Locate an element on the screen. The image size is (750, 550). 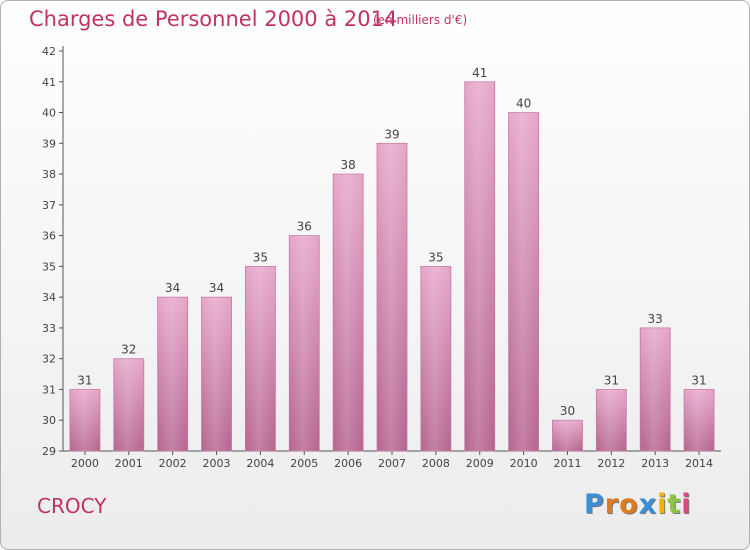
x-tick-label: 2009 is located at coordinates (480, 463).